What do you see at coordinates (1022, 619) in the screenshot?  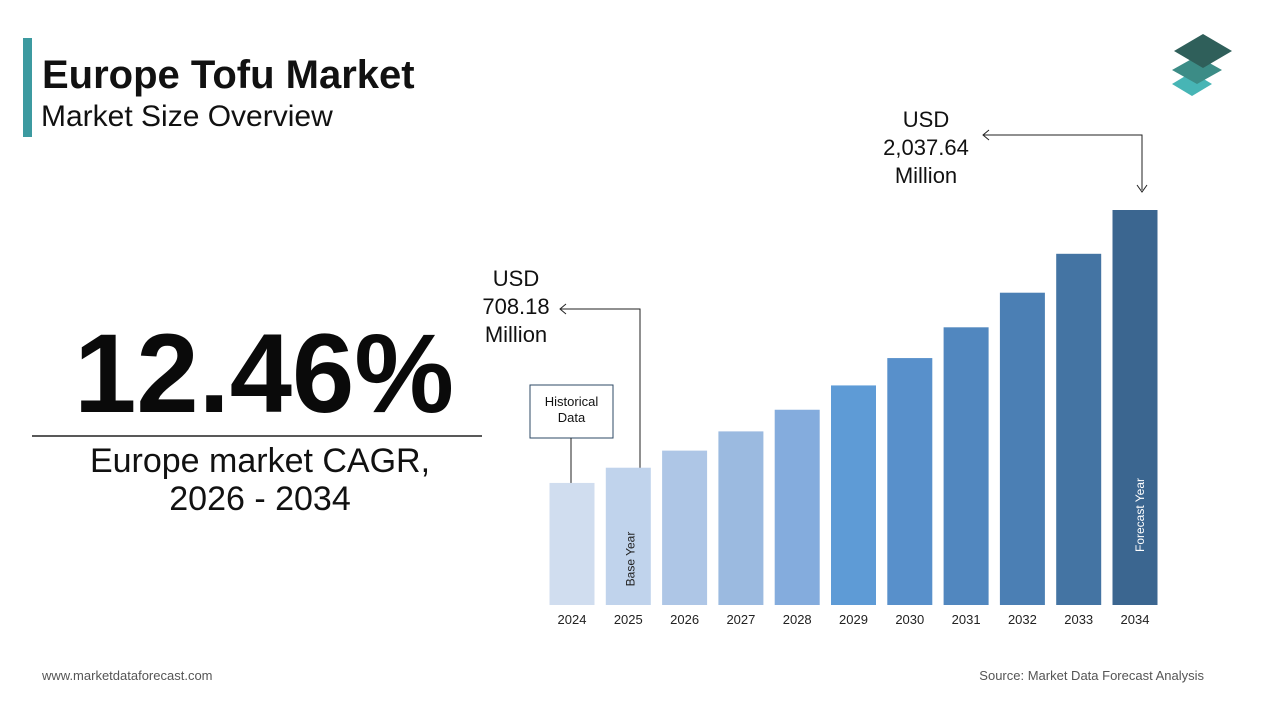 I see `x-tick-label: 2032` at bounding box center [1022, 619].